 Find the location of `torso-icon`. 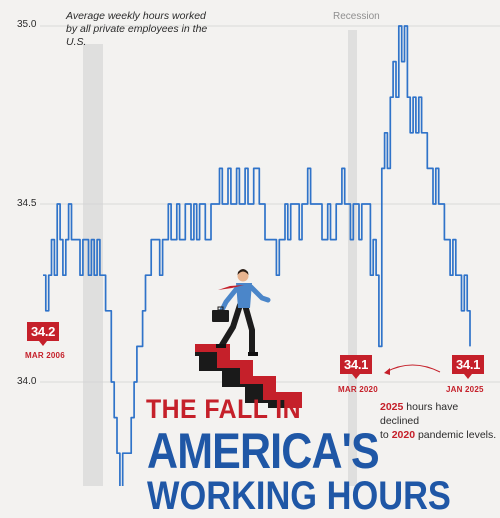

torso-icon is located at coordinates (244, 295).